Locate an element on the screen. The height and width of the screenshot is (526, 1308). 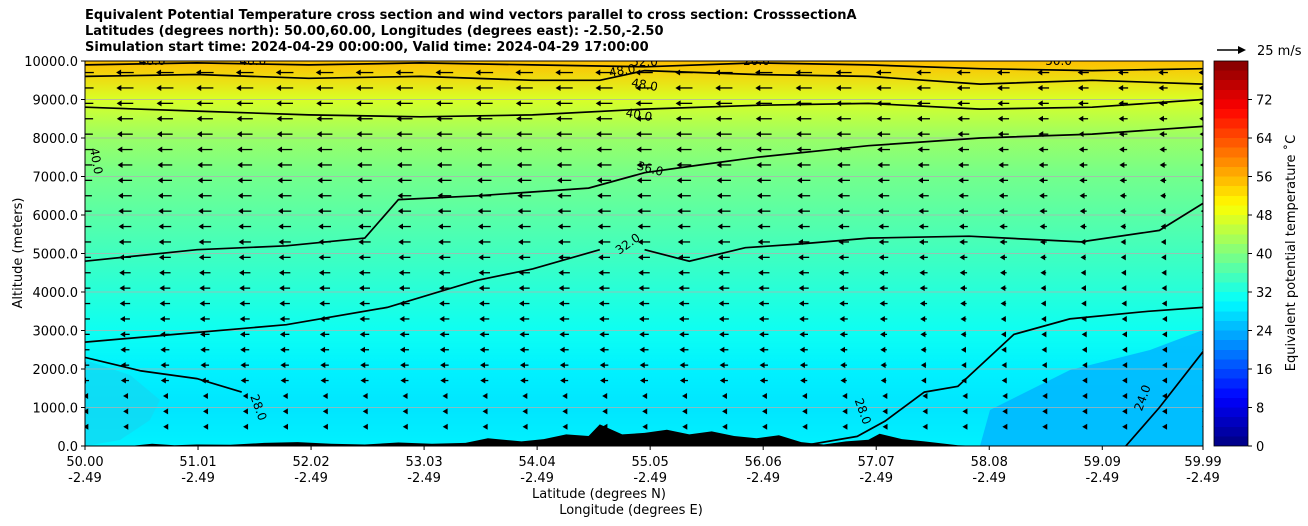
y-axis-label: Altitude (meters) is located at coordinates (18, 253).